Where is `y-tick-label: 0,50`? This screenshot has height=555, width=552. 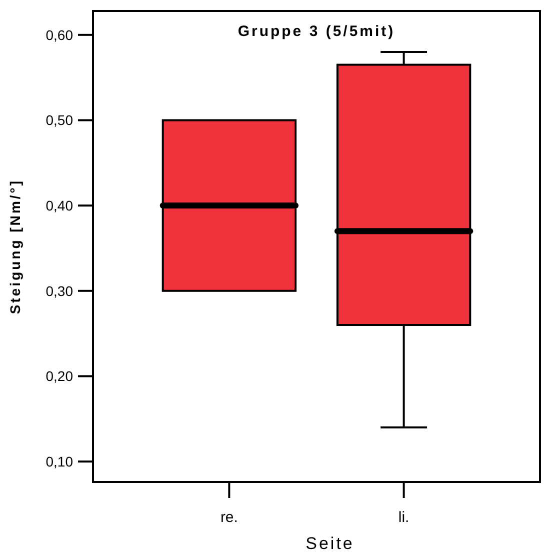
y-tick-label: 0,50 is located at coordinates (60, 120).